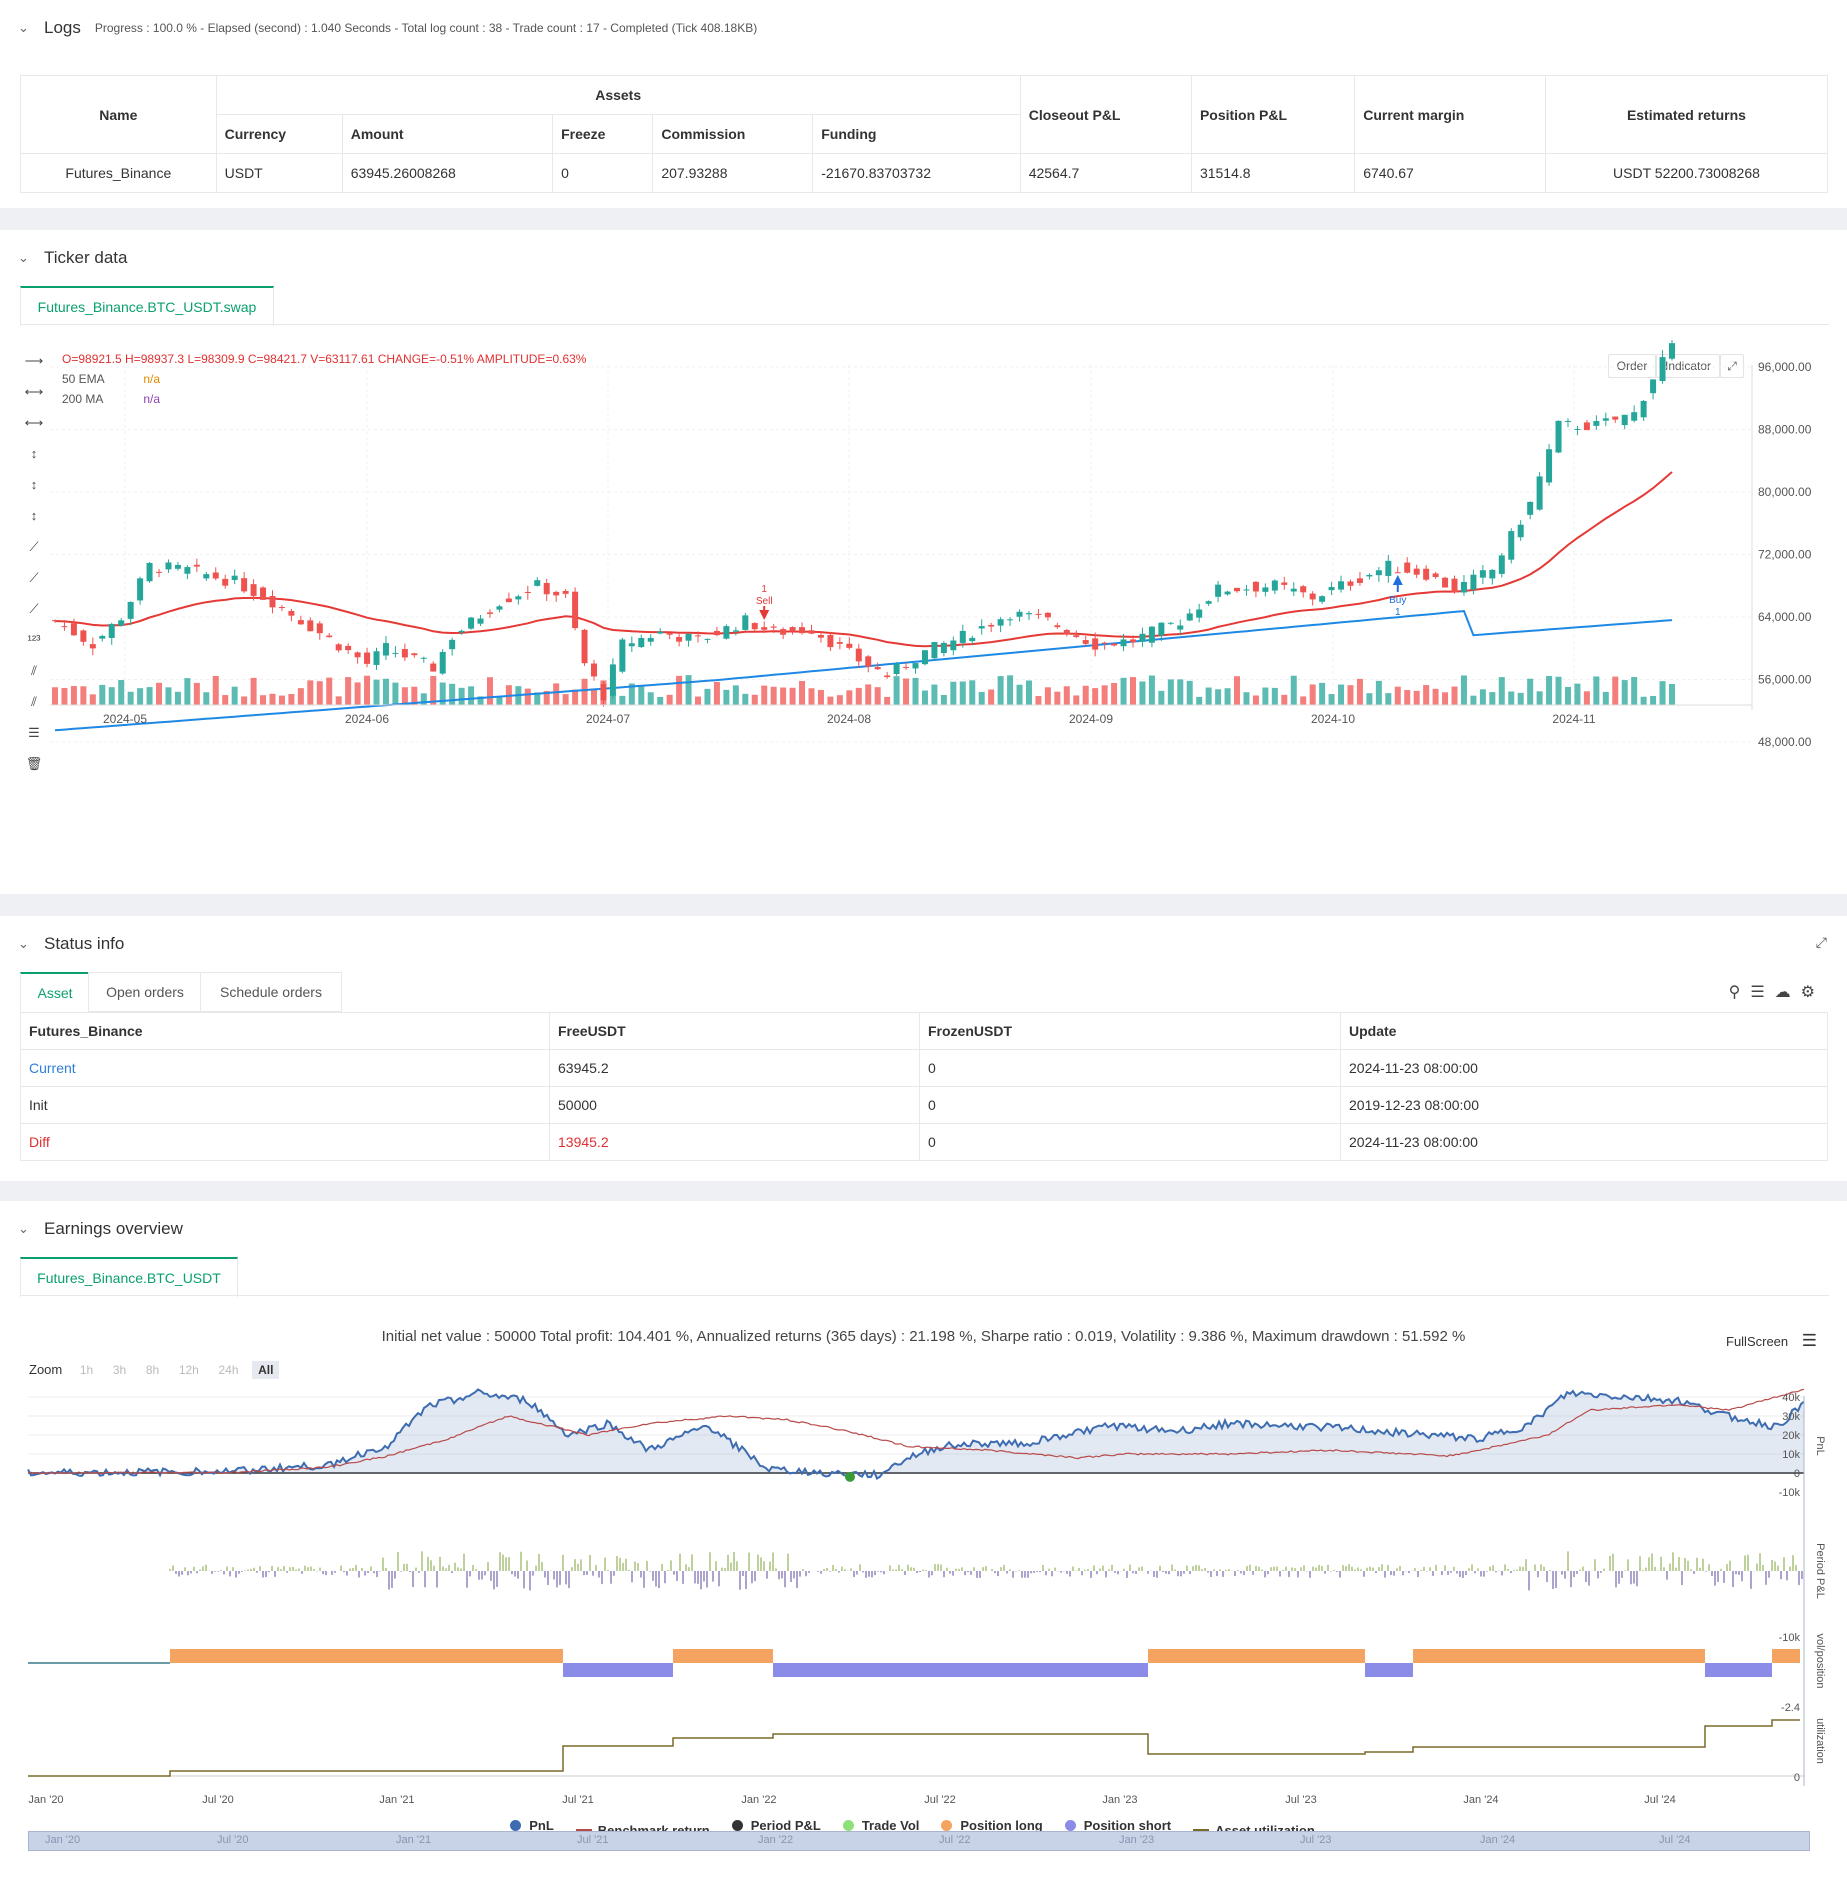 The width and height of the screenshot is (1847, 1881). Describe the element at coordinates (1809, 1340) in the screenshot. I see `hamburger-icon: ☰` at that location.